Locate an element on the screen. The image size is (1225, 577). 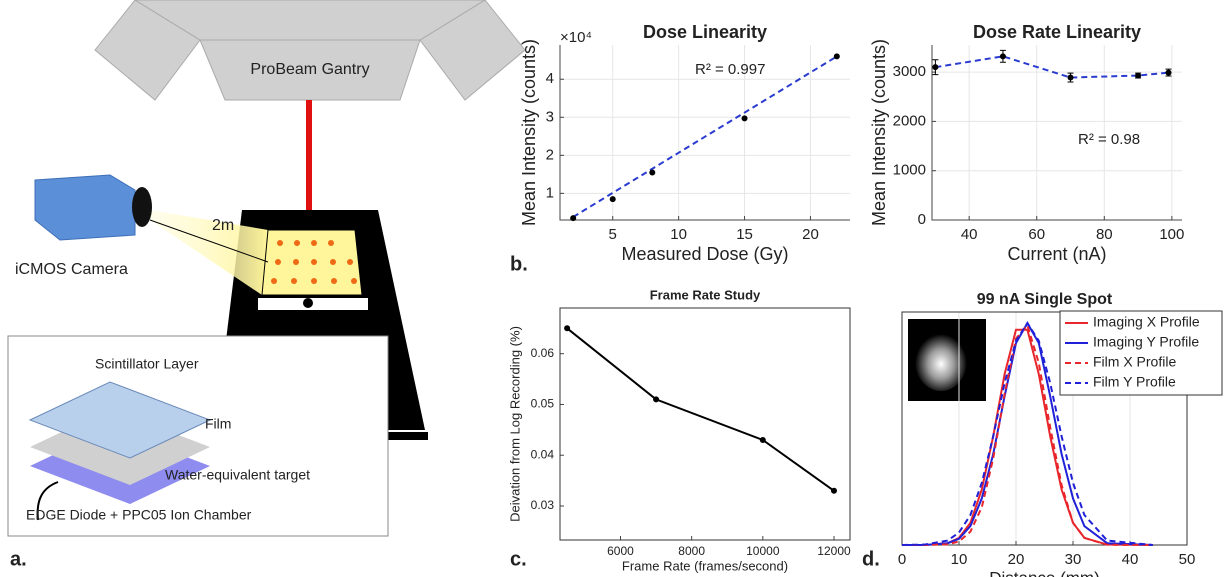
x-tick-label: 60 is located at coordinates (1036, 234).